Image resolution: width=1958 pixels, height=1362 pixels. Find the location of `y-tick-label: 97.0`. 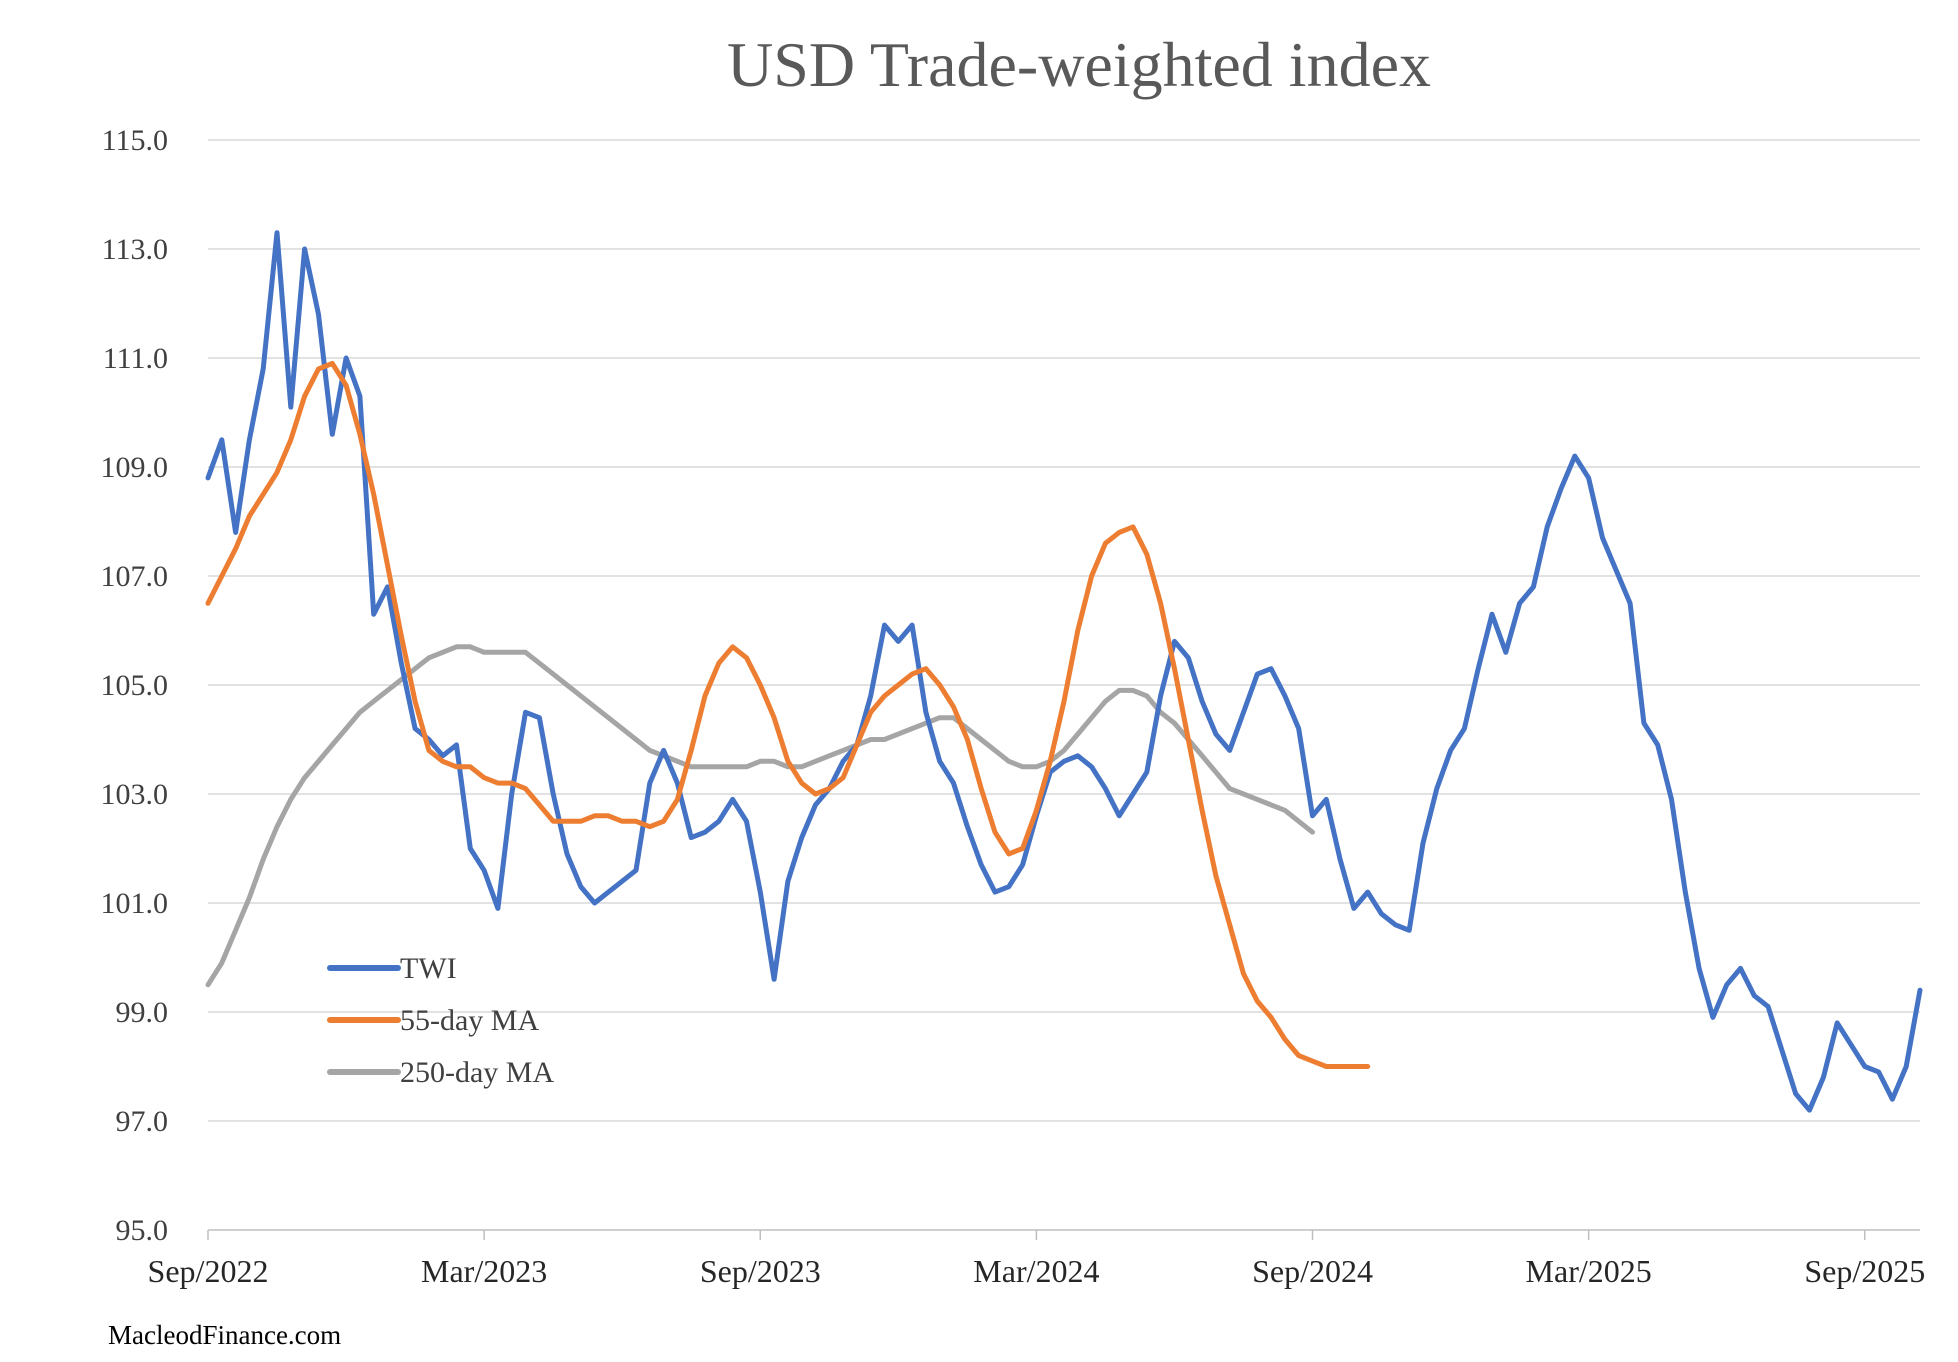

y-tick-label: 97.0 is located at coordinates (142, 1121).